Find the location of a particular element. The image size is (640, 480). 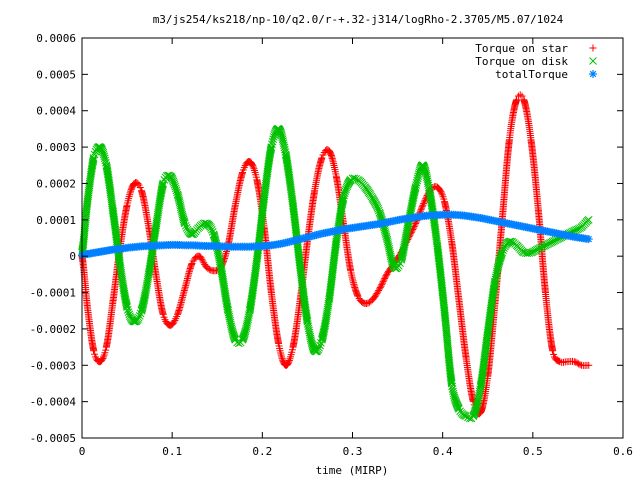

data-point is located at coordinates (423, 205).